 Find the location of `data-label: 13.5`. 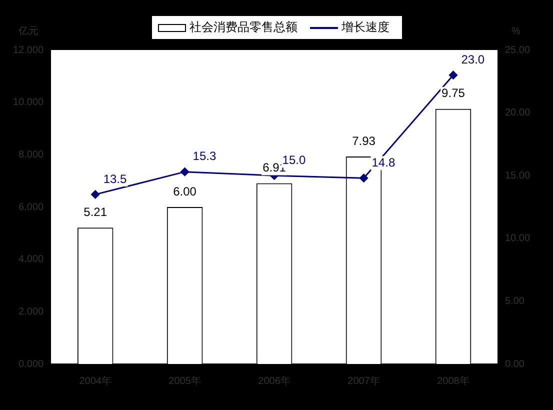

data-label: 13.5 is located at coordinates (115, 179).